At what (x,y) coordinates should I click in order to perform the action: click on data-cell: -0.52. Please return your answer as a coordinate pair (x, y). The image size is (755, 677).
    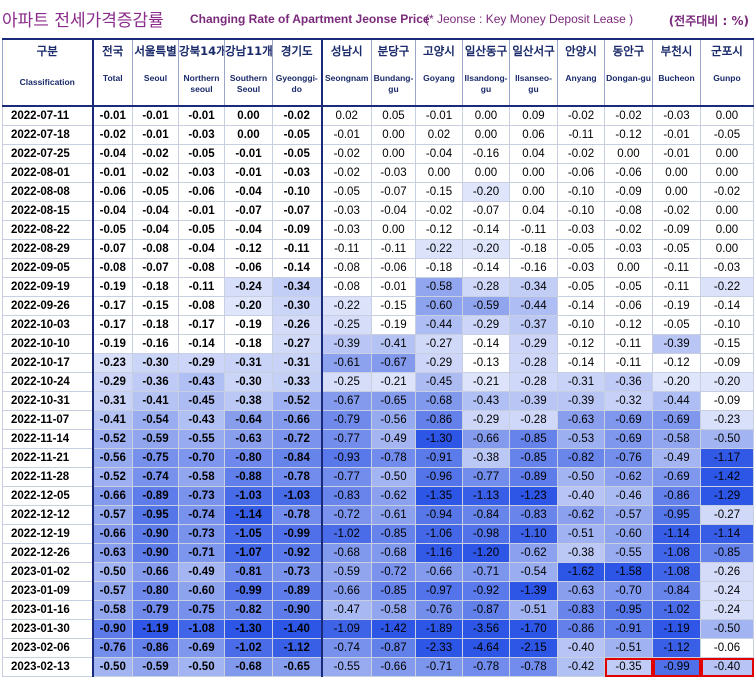
    Looking at the image, I should click on (112, 439).